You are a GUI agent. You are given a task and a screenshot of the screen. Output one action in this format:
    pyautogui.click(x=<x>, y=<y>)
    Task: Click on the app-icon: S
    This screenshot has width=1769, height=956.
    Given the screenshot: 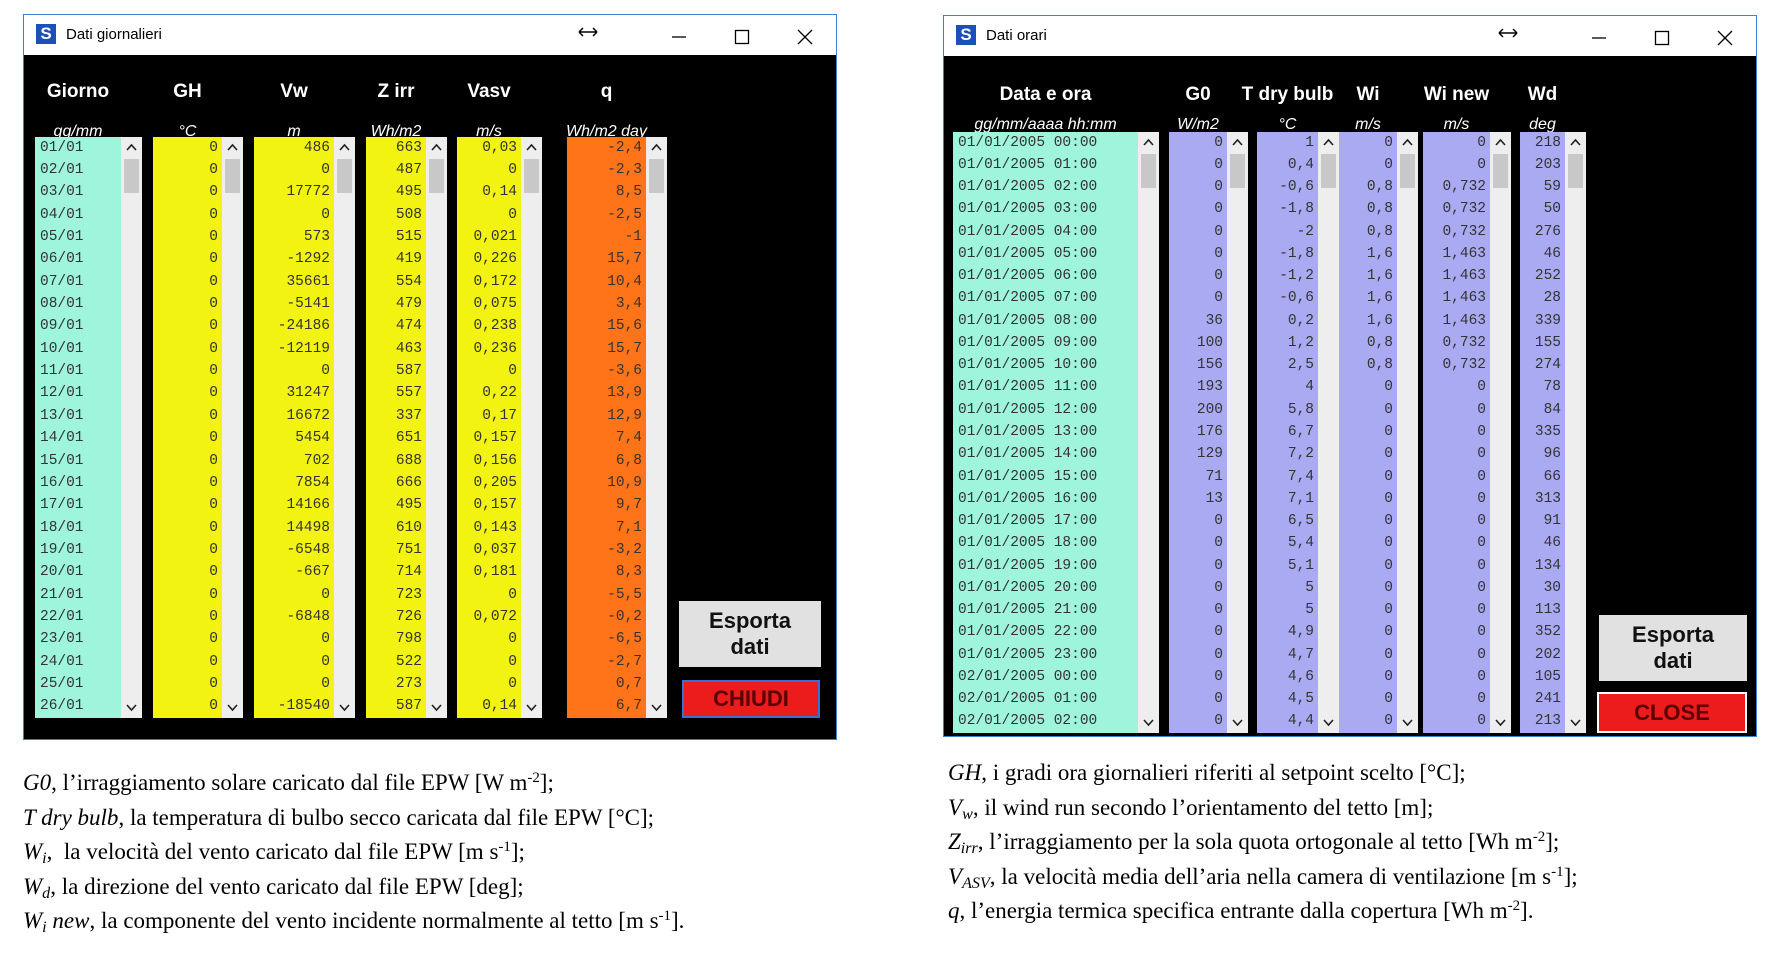 What is the action you would take?
    pyautogui.click(x=46, y=34)
    